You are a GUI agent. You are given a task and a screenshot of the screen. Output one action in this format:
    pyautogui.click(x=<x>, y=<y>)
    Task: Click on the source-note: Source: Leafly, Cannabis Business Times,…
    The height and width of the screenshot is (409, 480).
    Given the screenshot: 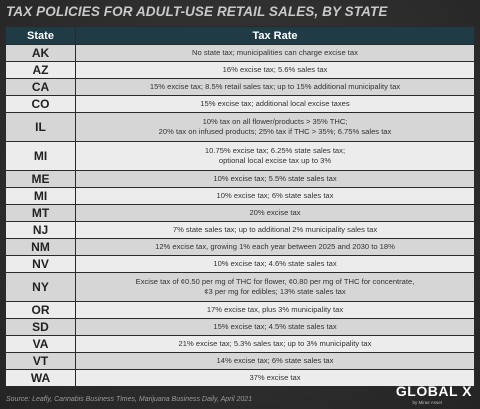 What is the action you would take?
    pyautogui.click(x=129, y=399)
    